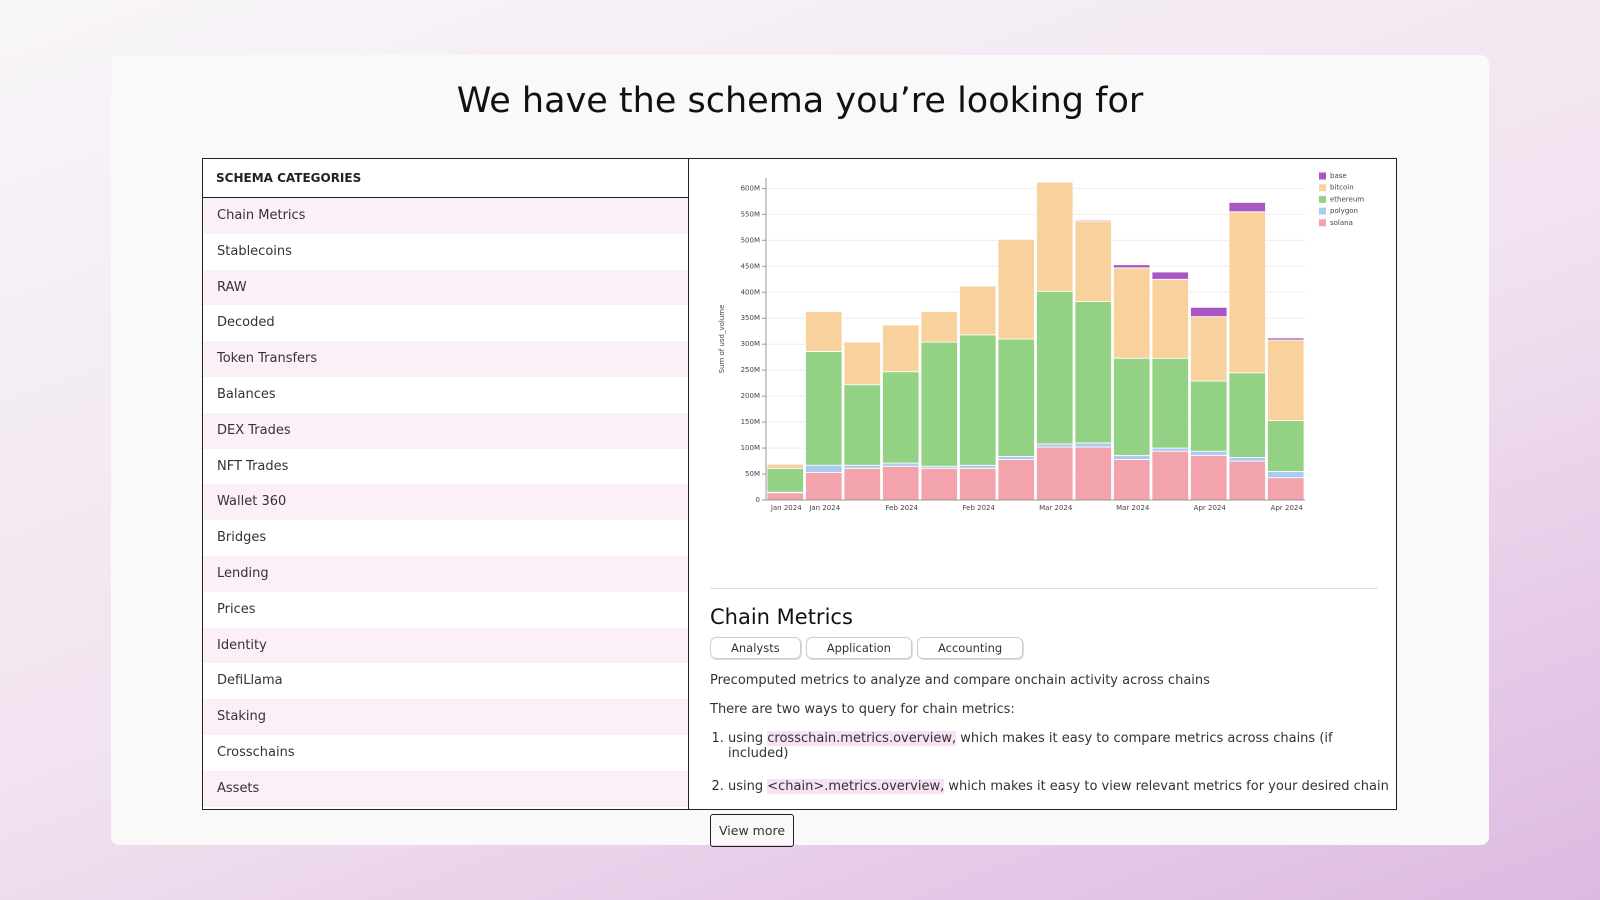 Image resolution: width=1600 pixels, height=900 pixels. Describe the element at coordinates (1342, 188) in the screenshot. I see `legend-label: bitcoin` at that location.